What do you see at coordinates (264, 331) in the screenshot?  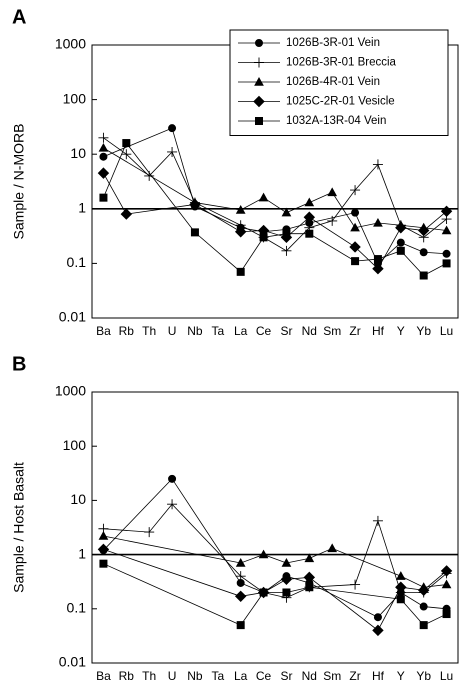 I see `x-tick-label: Ce` at bounding box center [264, 331].